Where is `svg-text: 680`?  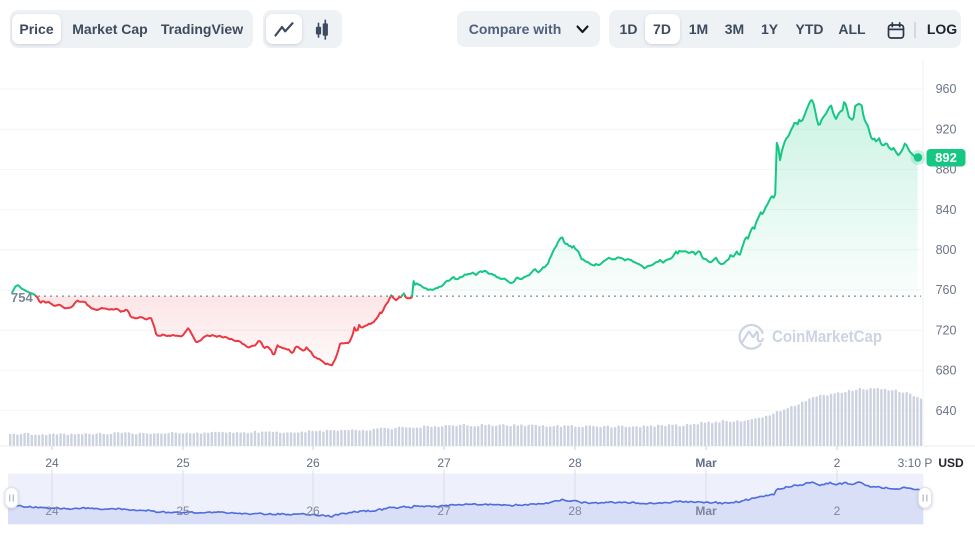
svg-text: 680 is located at coordinates (946, 371).